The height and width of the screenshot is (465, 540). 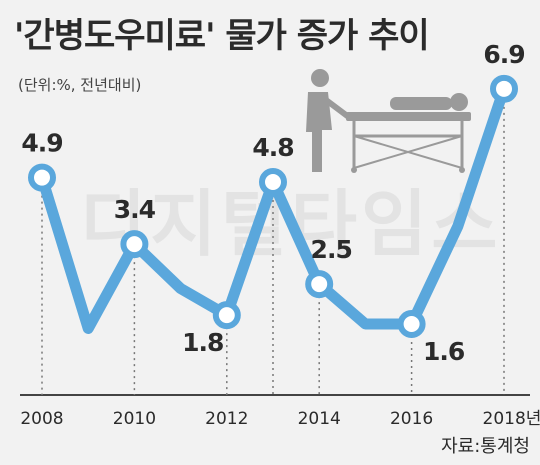 I want to click on source-label: 자료:통계청, so click(x=485, y=446).